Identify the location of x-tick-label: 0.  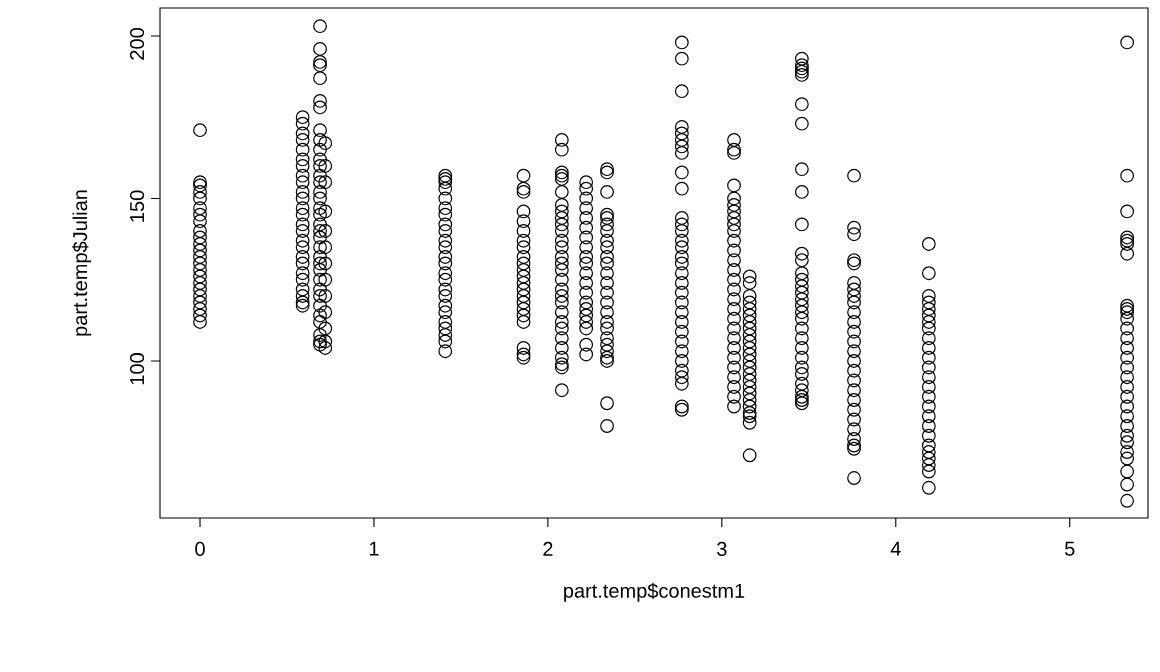
(200, 549).